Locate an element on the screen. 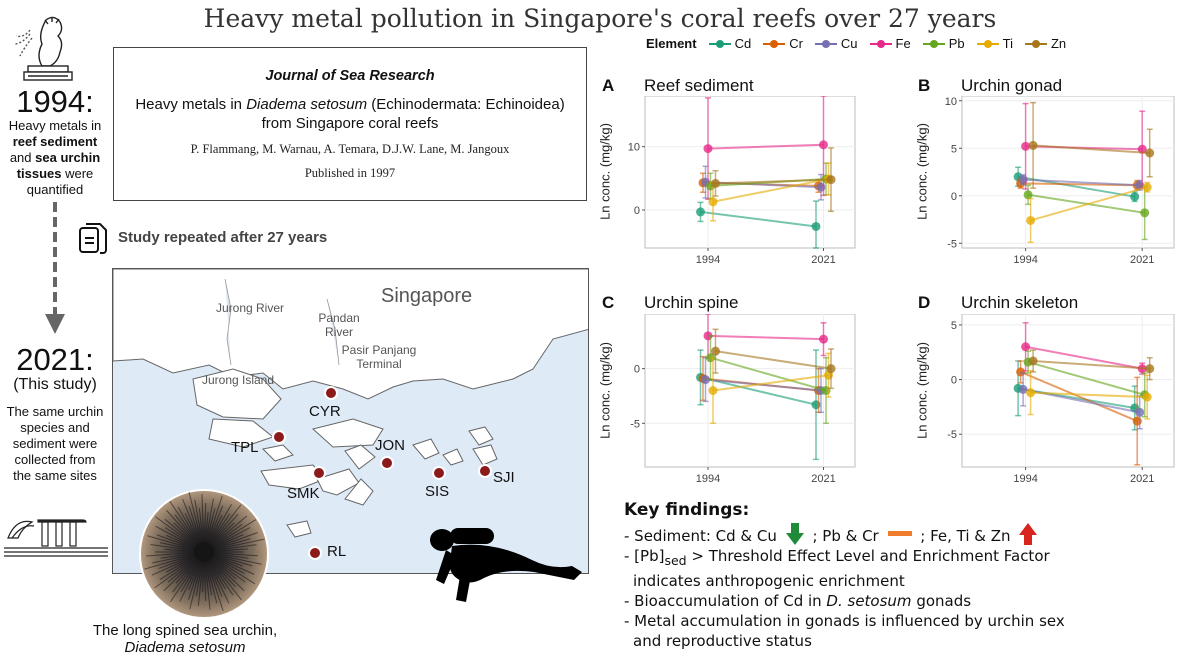 This screenshot has width=1200, height=658. panel-c-line-pb is located at coordinates (768, 374).